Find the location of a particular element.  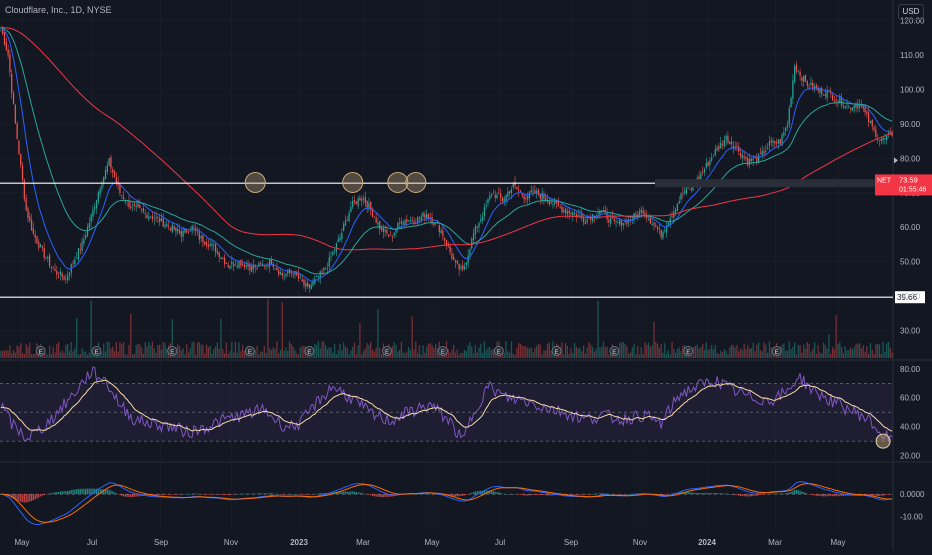

earnings-label: E is located at coordinates (499, 353).